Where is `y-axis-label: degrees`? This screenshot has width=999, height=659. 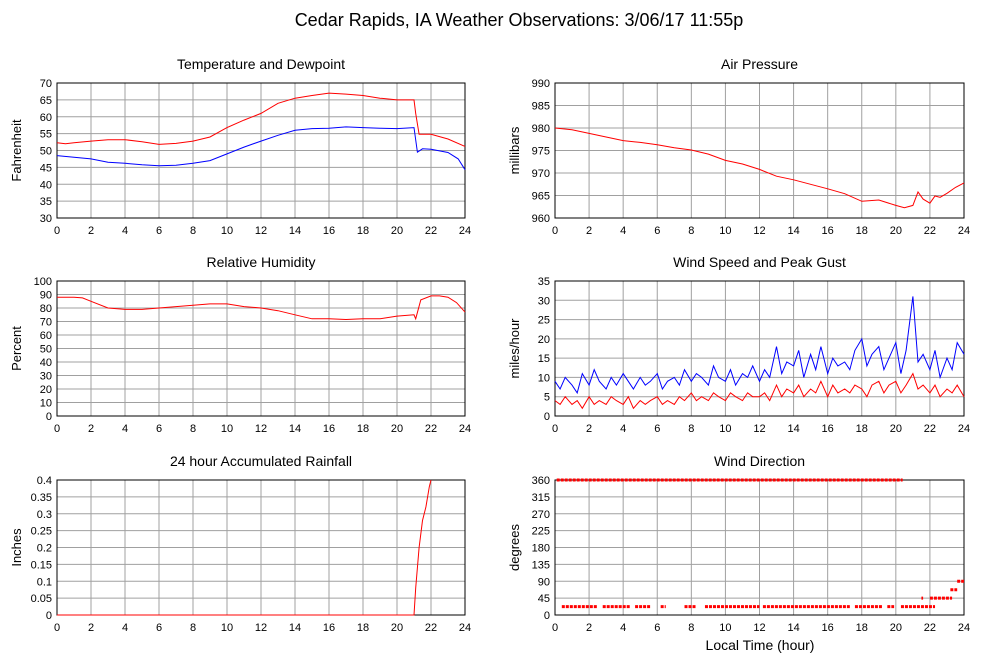
y-axis-label: degrees is located at coordinates (514, 547).